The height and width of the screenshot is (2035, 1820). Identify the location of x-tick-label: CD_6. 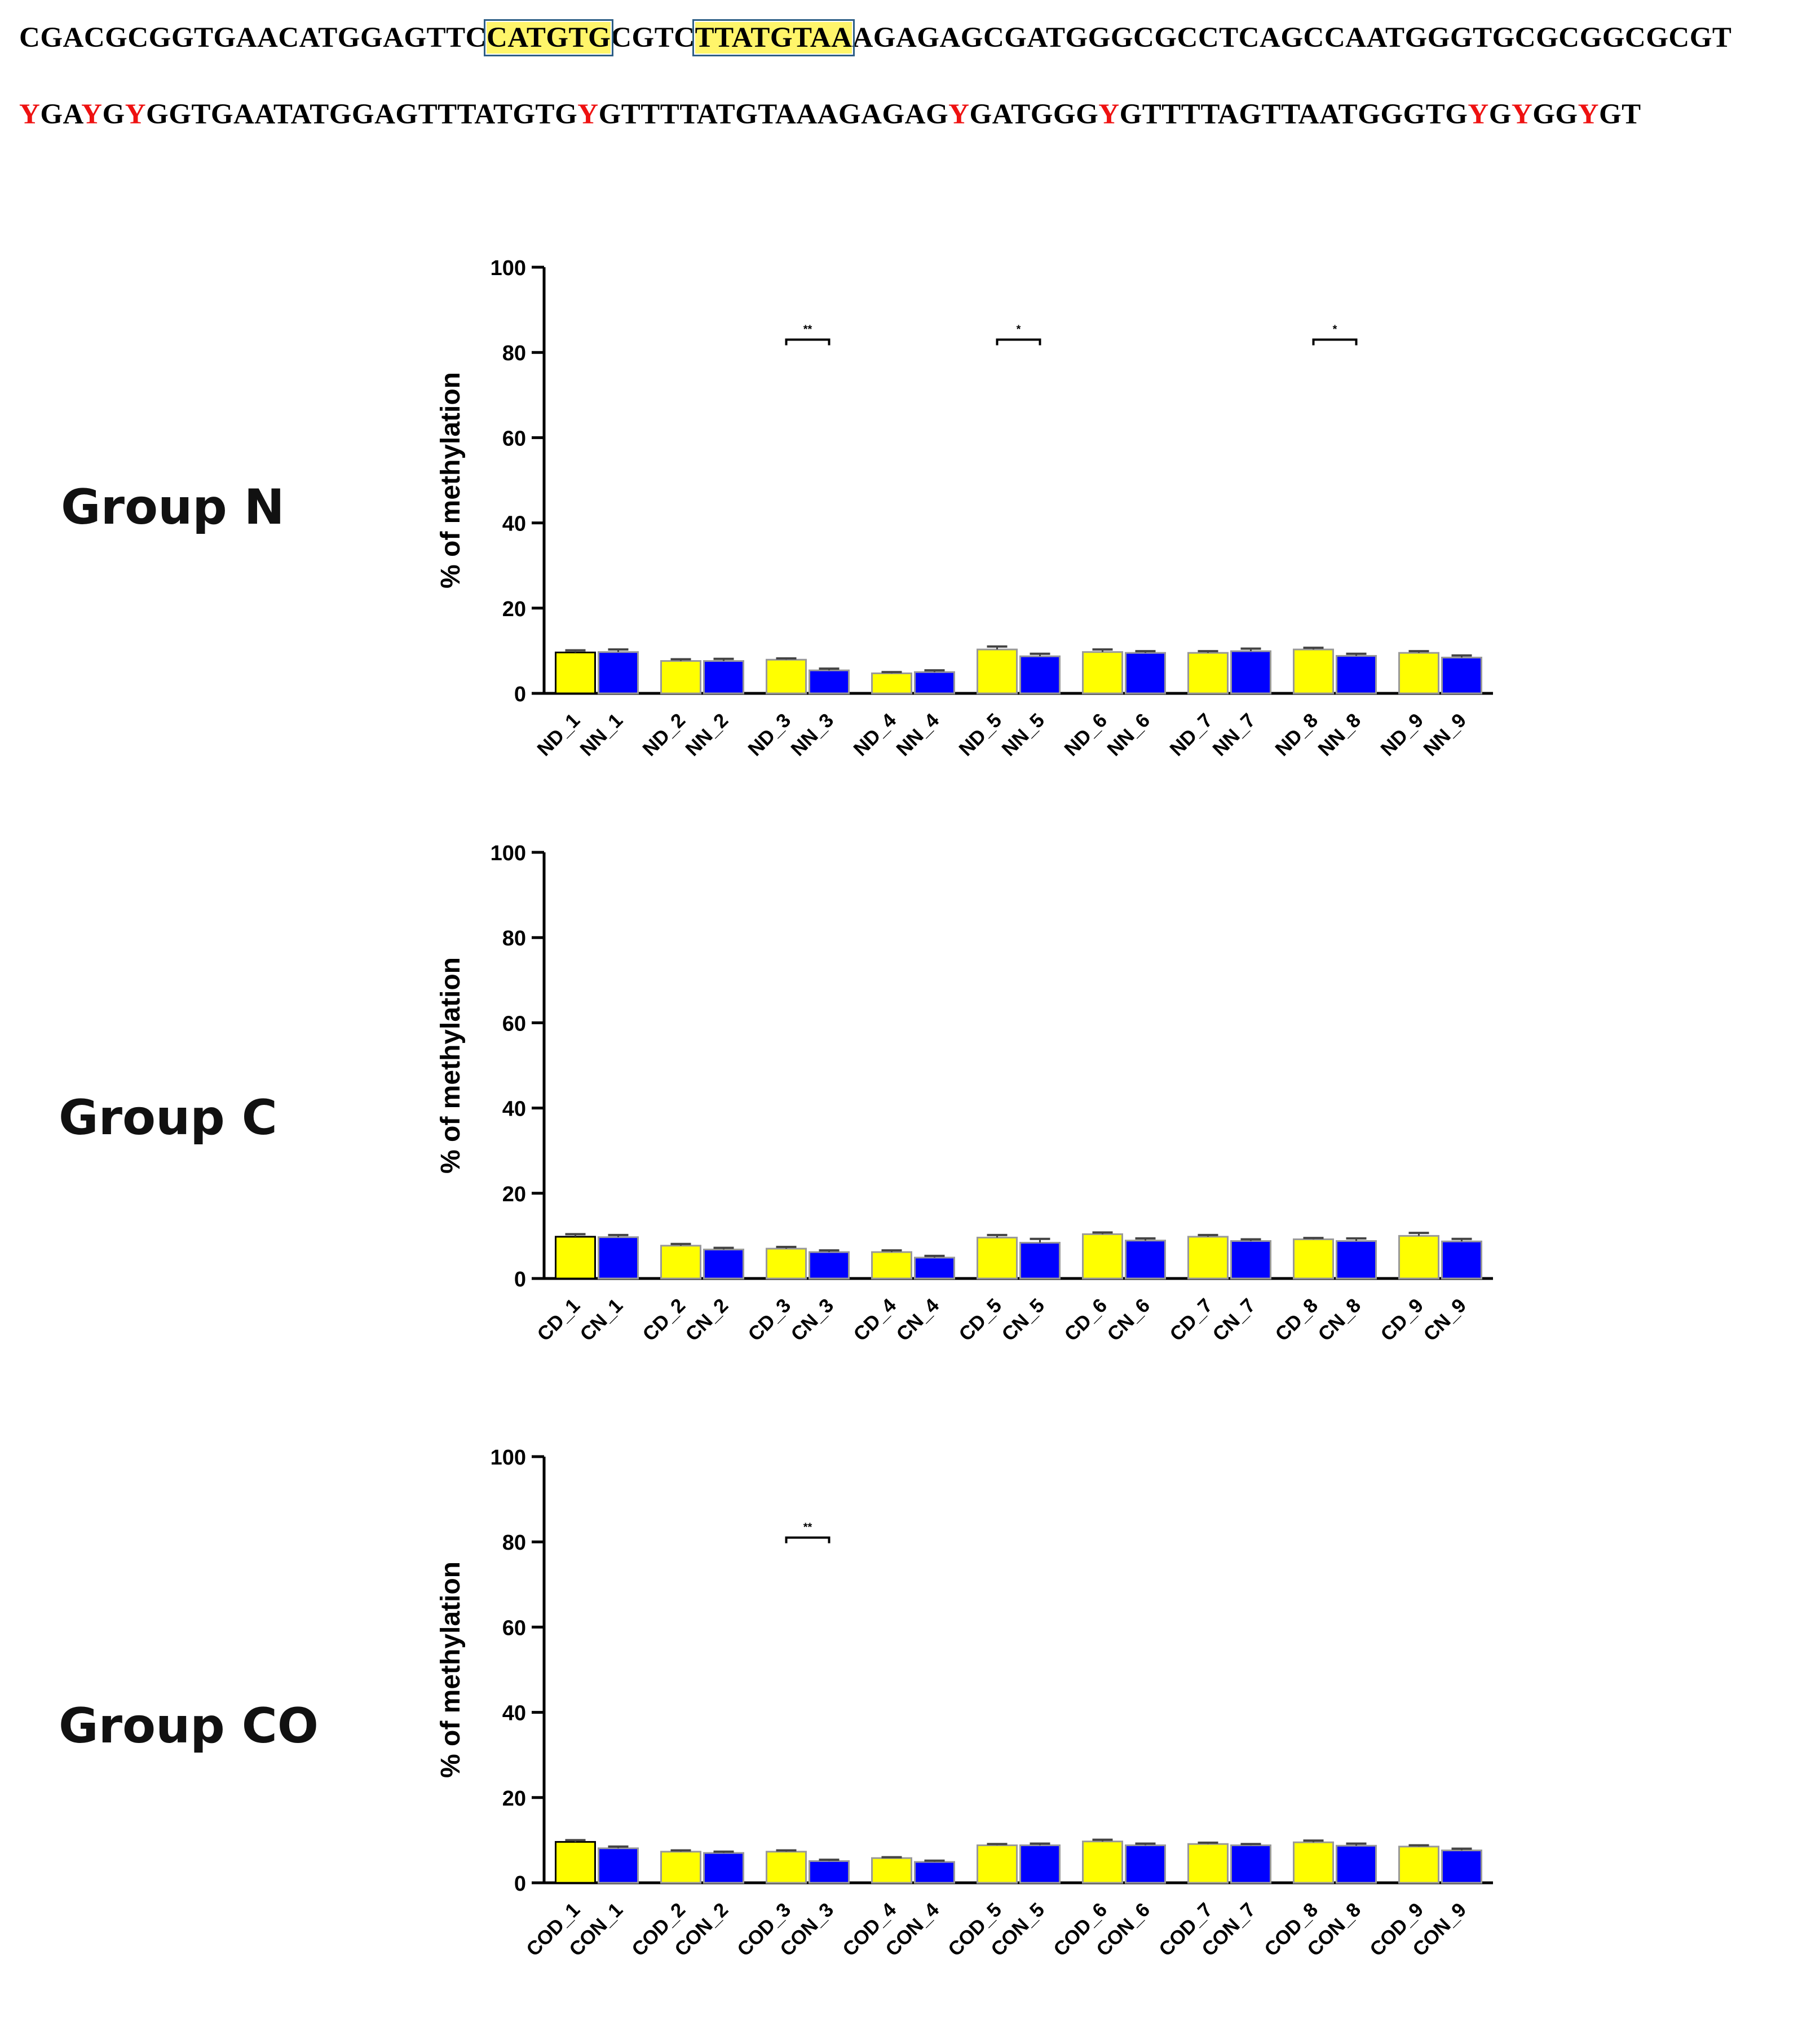
(1085, 1320).